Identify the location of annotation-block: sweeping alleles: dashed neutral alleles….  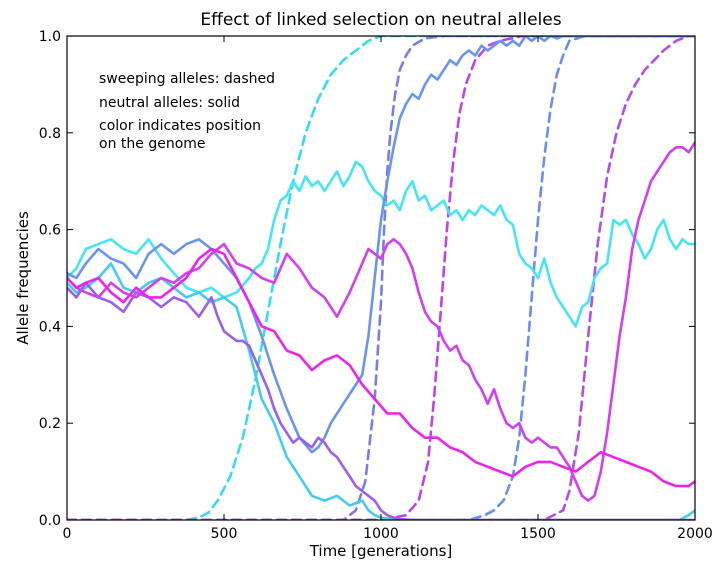
(187, 111).